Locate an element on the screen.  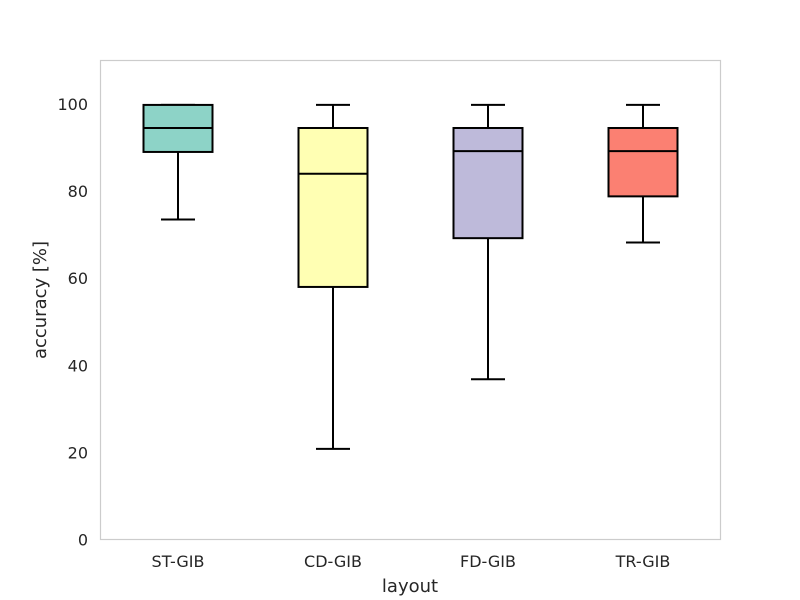
y-axis-ticks: 0 20 40 60 80 100 is located at coordinates (72, 322).